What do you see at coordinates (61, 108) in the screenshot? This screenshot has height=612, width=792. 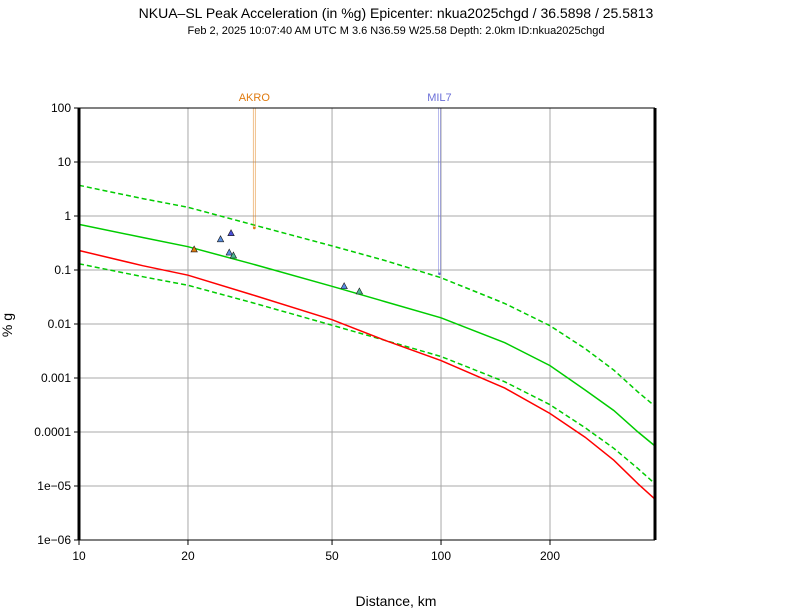 I see `y-tick-label: 100` at bounding box center [61, 108].